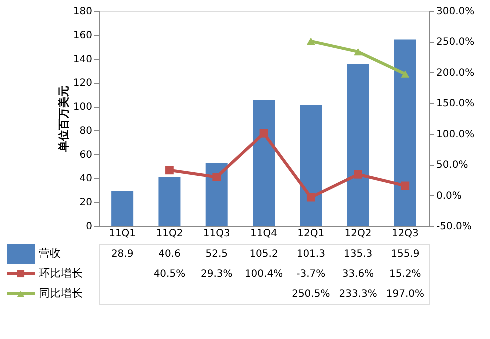  What do you see at coordinates (170, 274) in the screenshot?
I see `data-label: 40.5%` at bounding box center [170, 274].